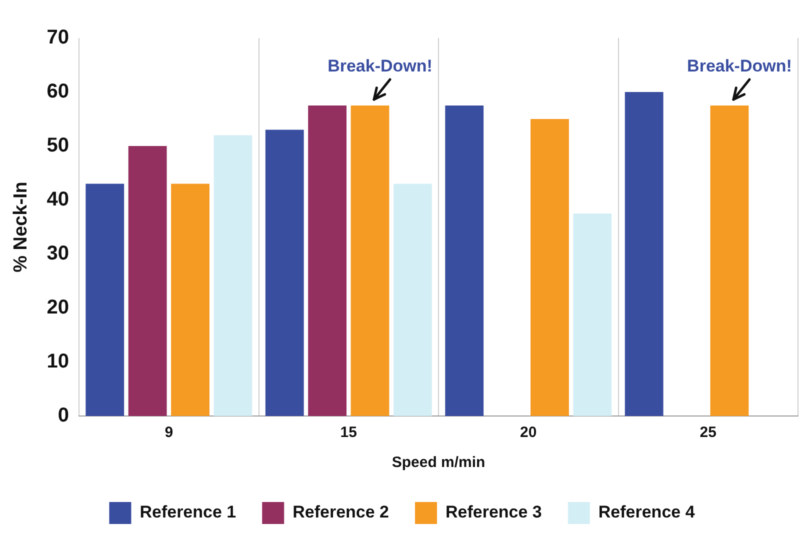 The width and height of the screenshot is (810, 534). I want to click on y-tick-label: 0, so click(64, 415).